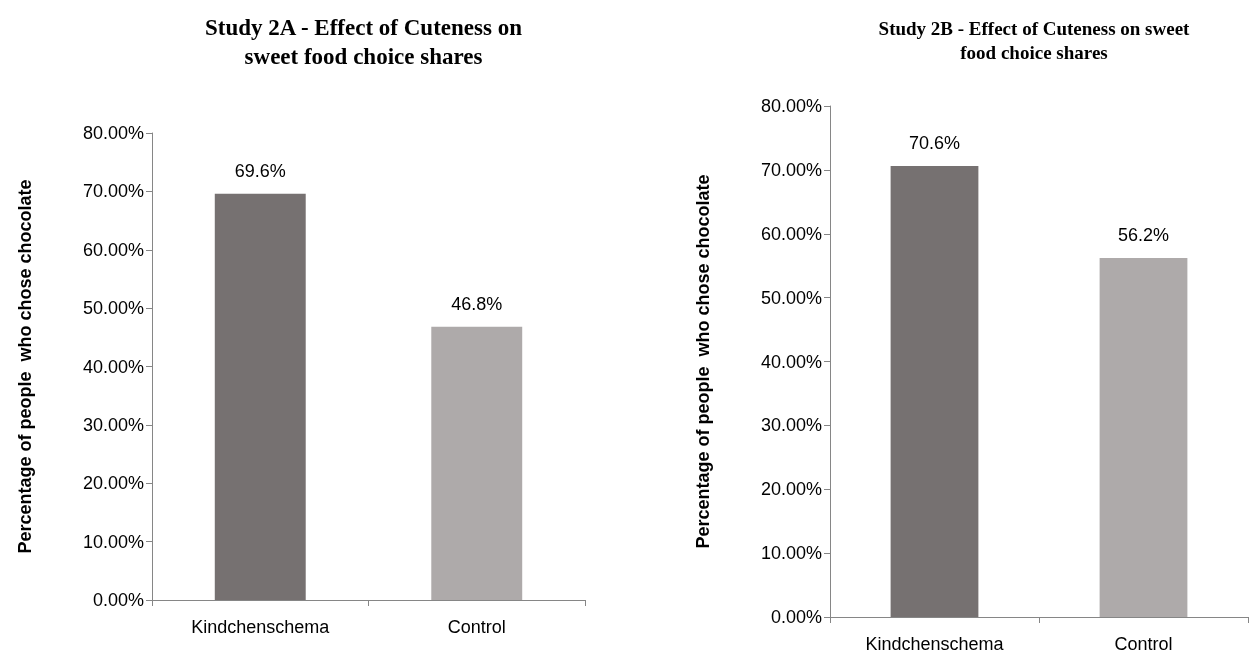 This screenshot has width=1260, height=670. Describe the element at coordinates (477, 303) in the screenshot. I see `data-label: 46.8%` at that location.